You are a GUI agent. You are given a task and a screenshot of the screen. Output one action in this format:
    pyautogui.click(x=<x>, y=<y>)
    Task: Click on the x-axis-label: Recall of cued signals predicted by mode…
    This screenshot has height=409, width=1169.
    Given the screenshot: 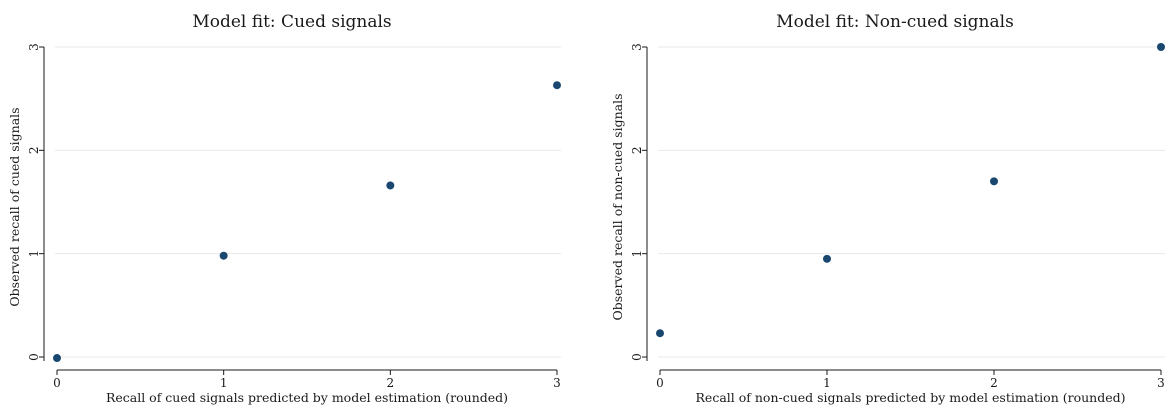 What is the action you would take?
    pyautogui.click(x=307, y=397)
    